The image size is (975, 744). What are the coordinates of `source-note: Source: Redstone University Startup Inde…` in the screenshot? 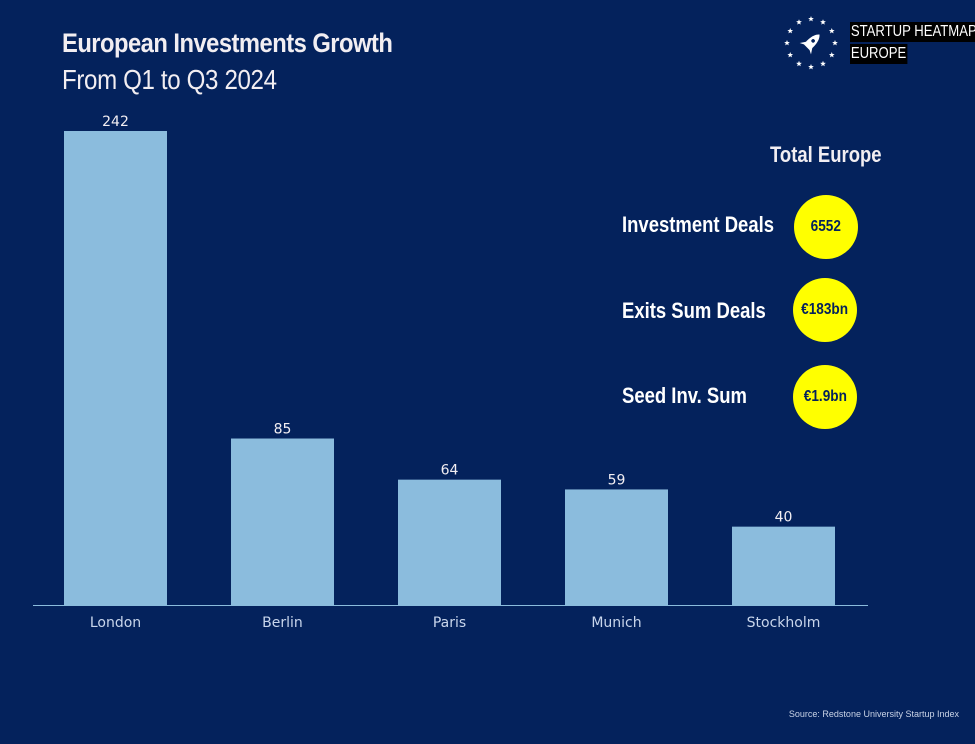 It's located at (873, 714).